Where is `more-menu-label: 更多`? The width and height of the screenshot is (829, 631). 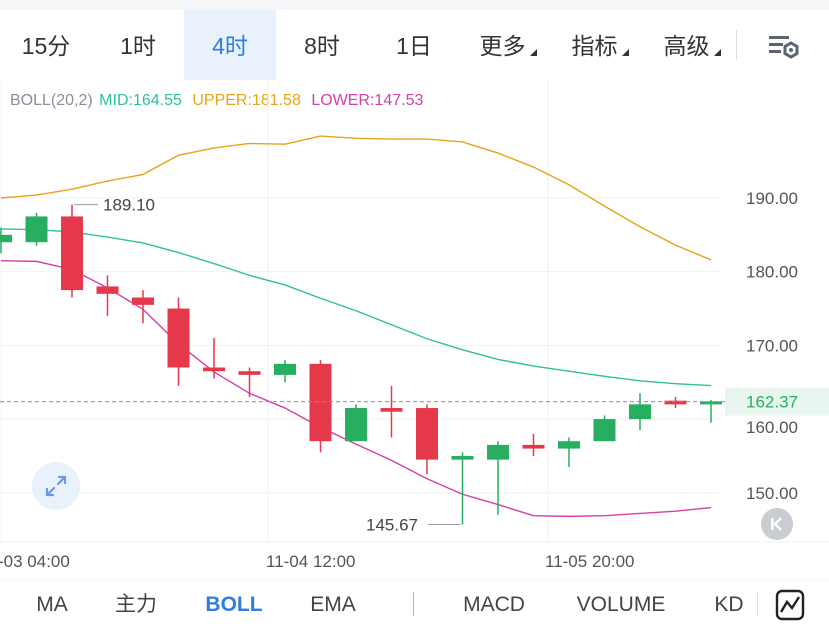 more-menu-label: 更多 is located at coordinates (502, 46).